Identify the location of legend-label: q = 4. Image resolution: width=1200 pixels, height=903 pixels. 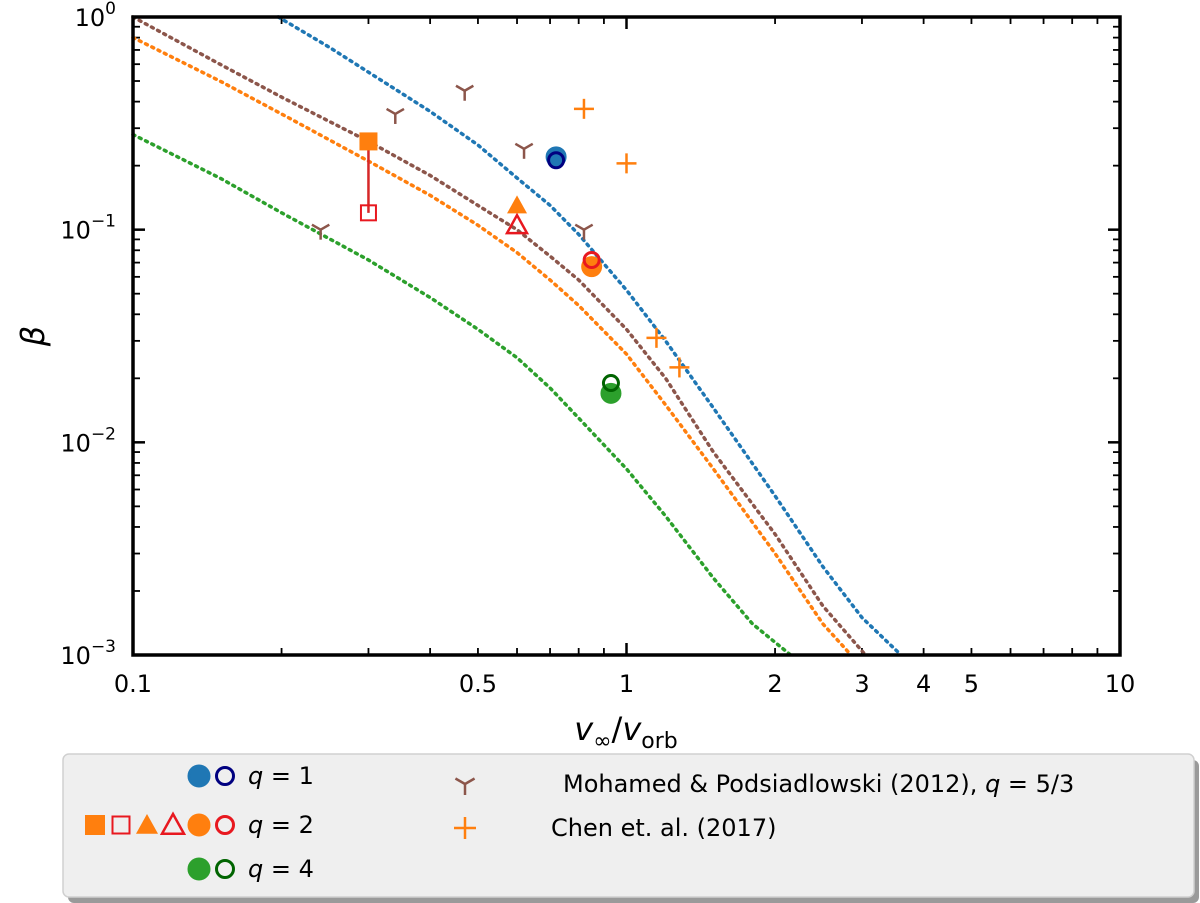
(281, 869).